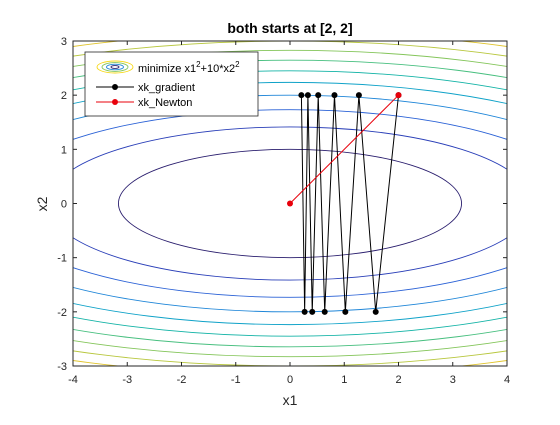  What do you see at coordinates (344, 380) in the screenshot?
I see `x-tick-label: 1` at bounding box center [344, 380].